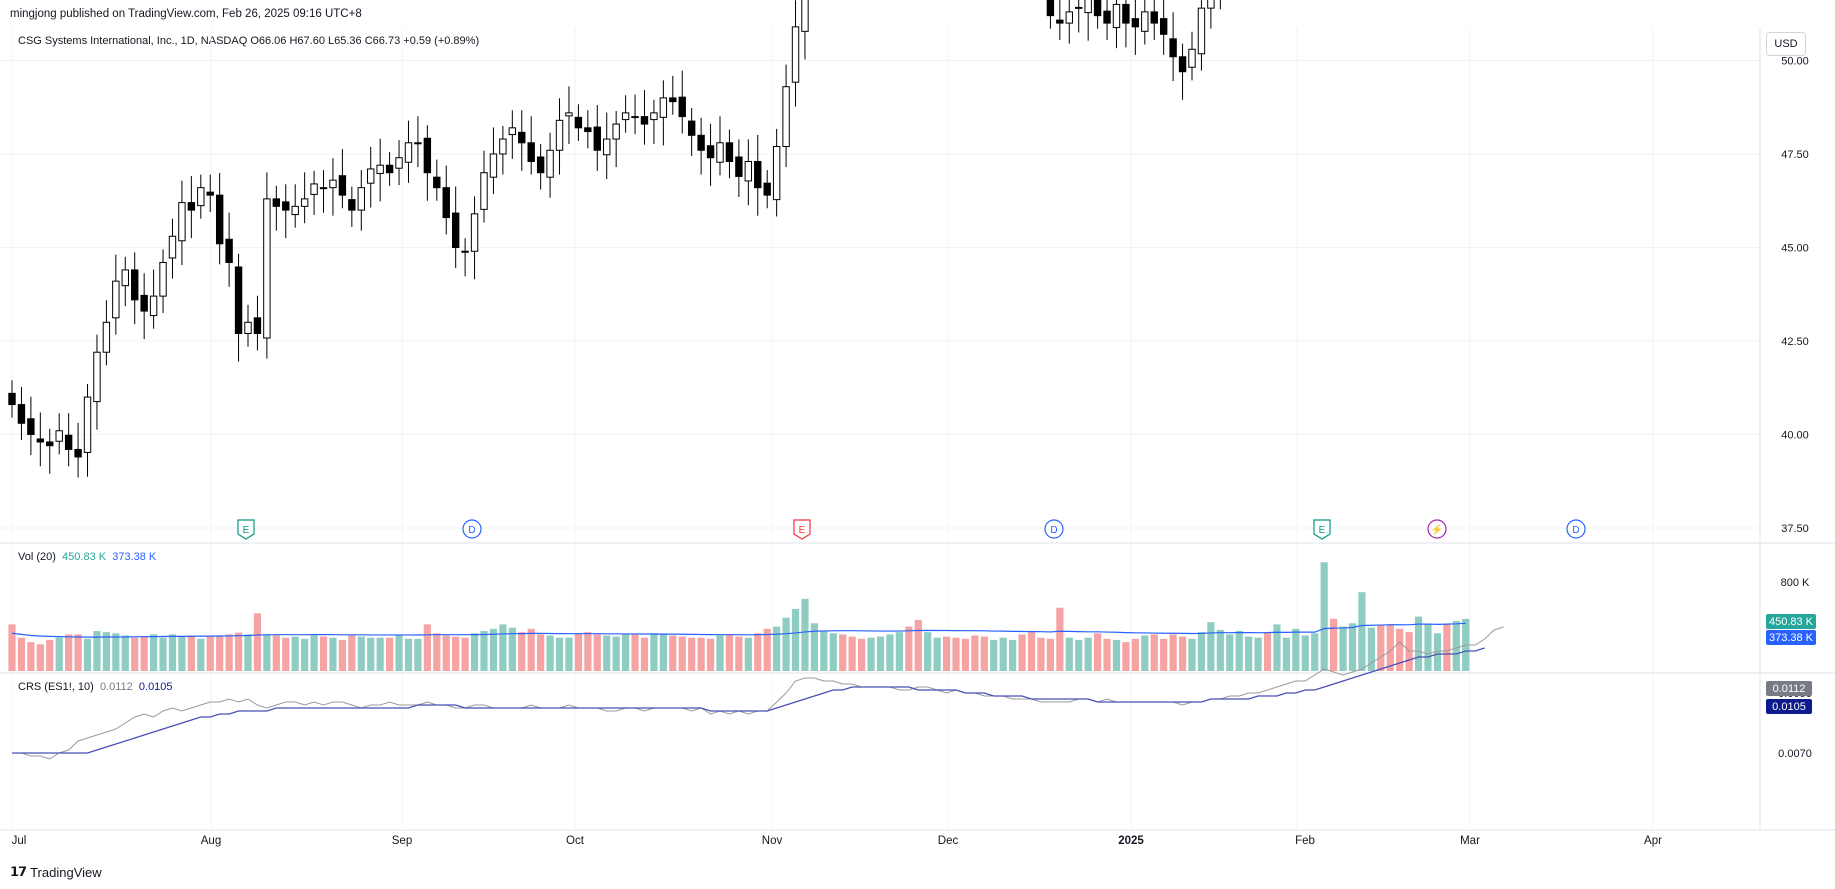  I want to click on time-tick: 2025, so click(1131, 841).